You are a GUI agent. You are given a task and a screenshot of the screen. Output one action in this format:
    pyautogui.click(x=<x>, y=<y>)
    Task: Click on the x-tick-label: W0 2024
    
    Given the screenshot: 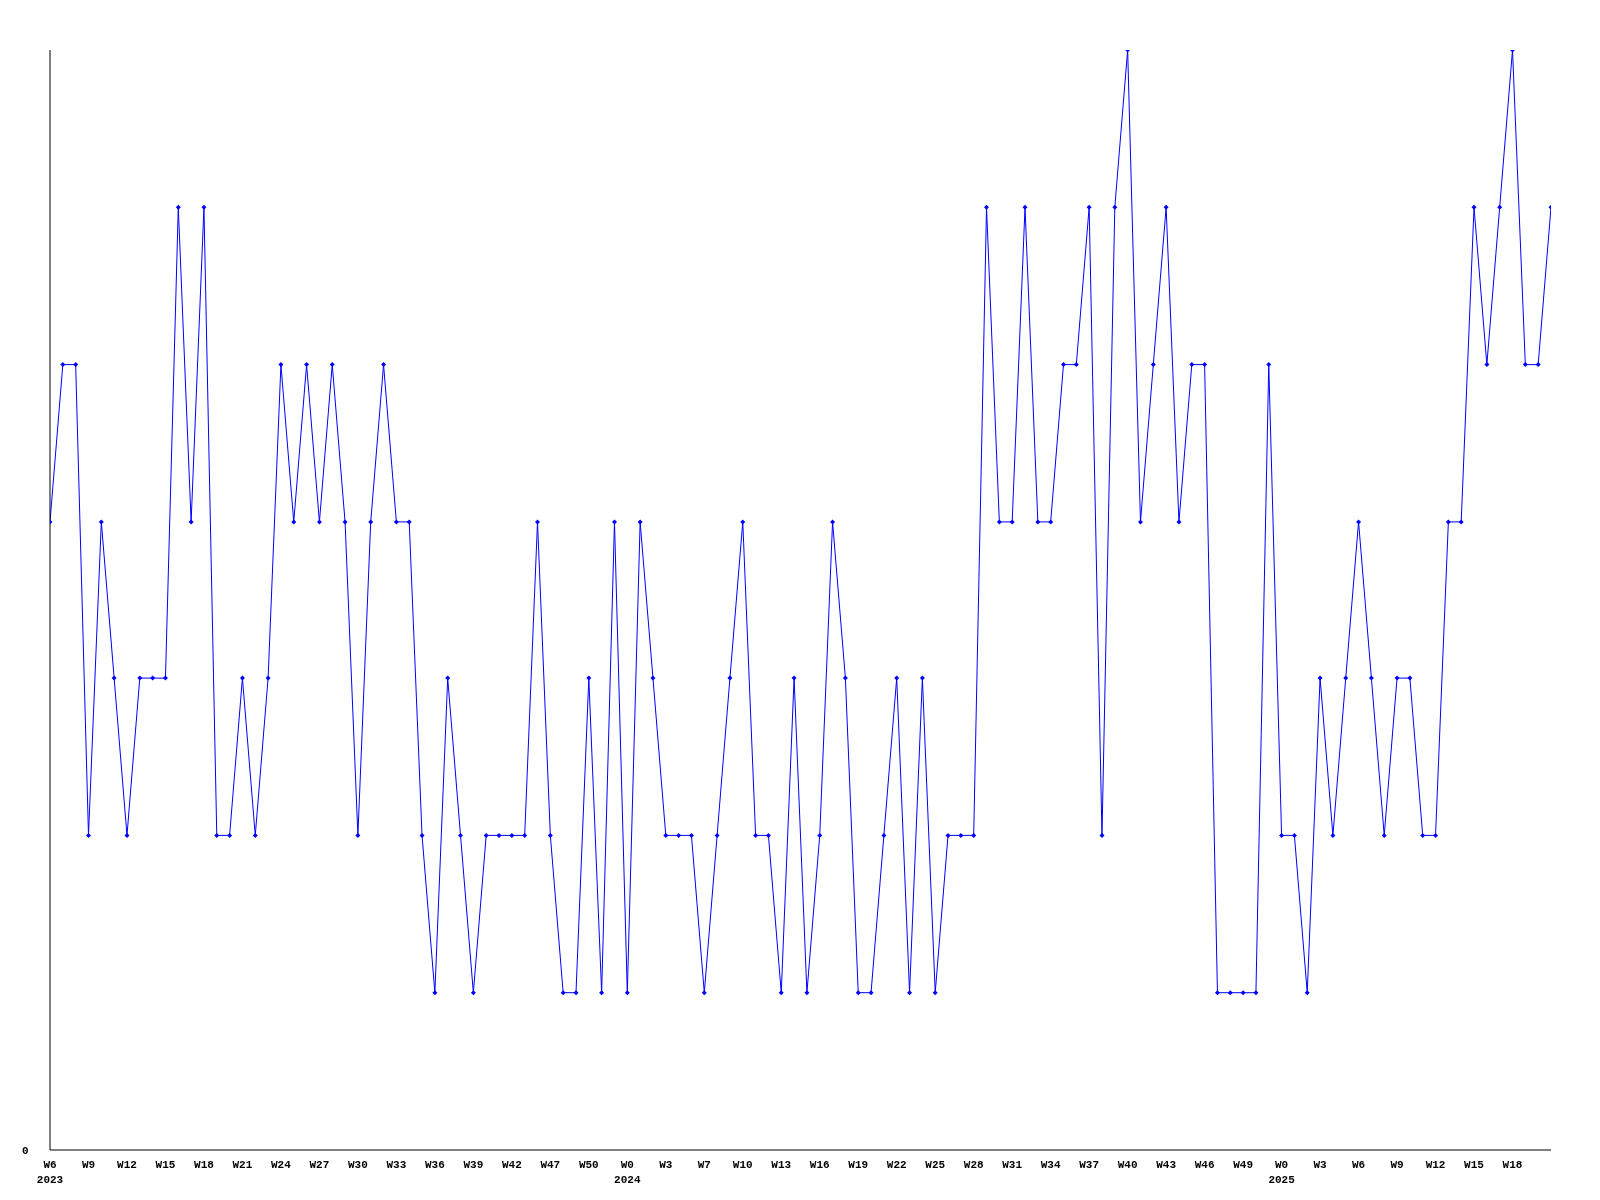 What is the action you would take?
    pyautogui.click(x=627, y=1172)
    